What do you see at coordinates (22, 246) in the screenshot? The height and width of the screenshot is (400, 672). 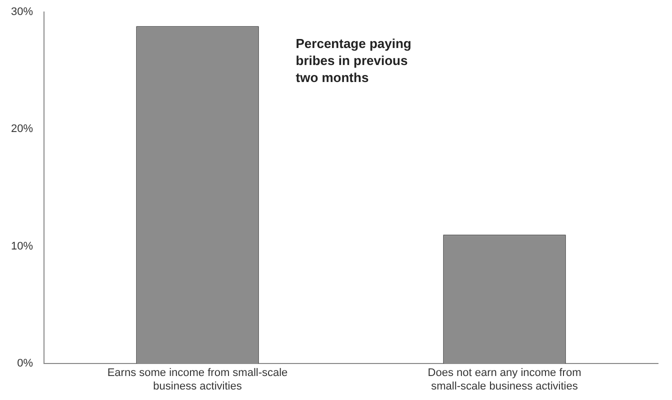 I see `y-tick-label: 10%` at bounding box center [22, 246].